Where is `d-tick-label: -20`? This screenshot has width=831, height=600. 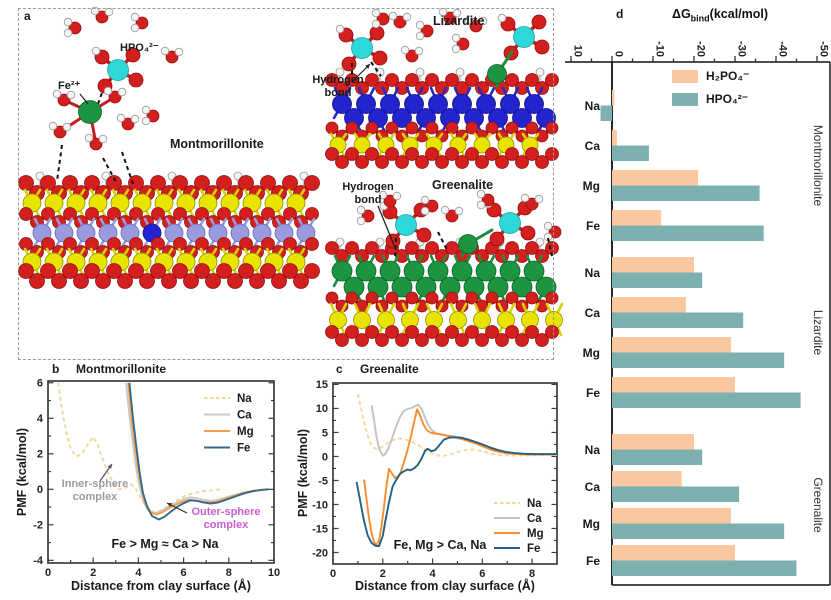
d-tick-label: -20 is located at coordinates (701, 49).